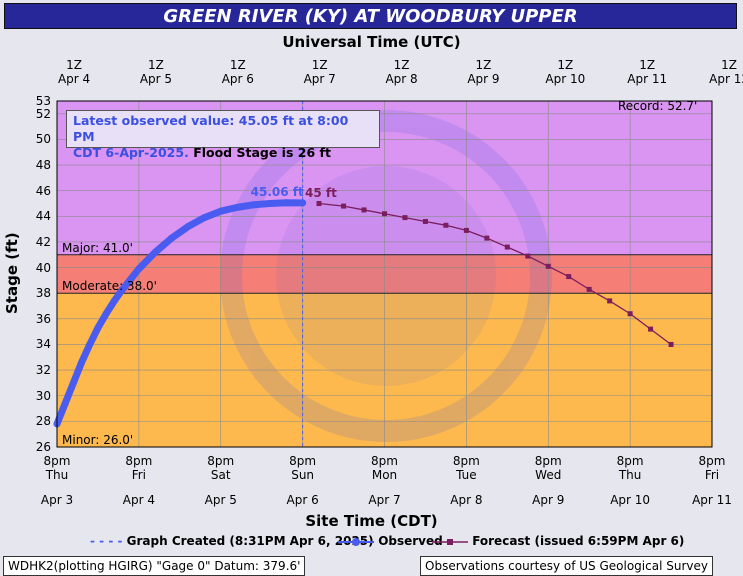 The width and height of the screenshot is (743, 576). What do you see at coordinates (220, 480) in the screenshot?
I see `bottom-tick-label: 8pm Sat Apr 5` at bounding box center [220, 480].